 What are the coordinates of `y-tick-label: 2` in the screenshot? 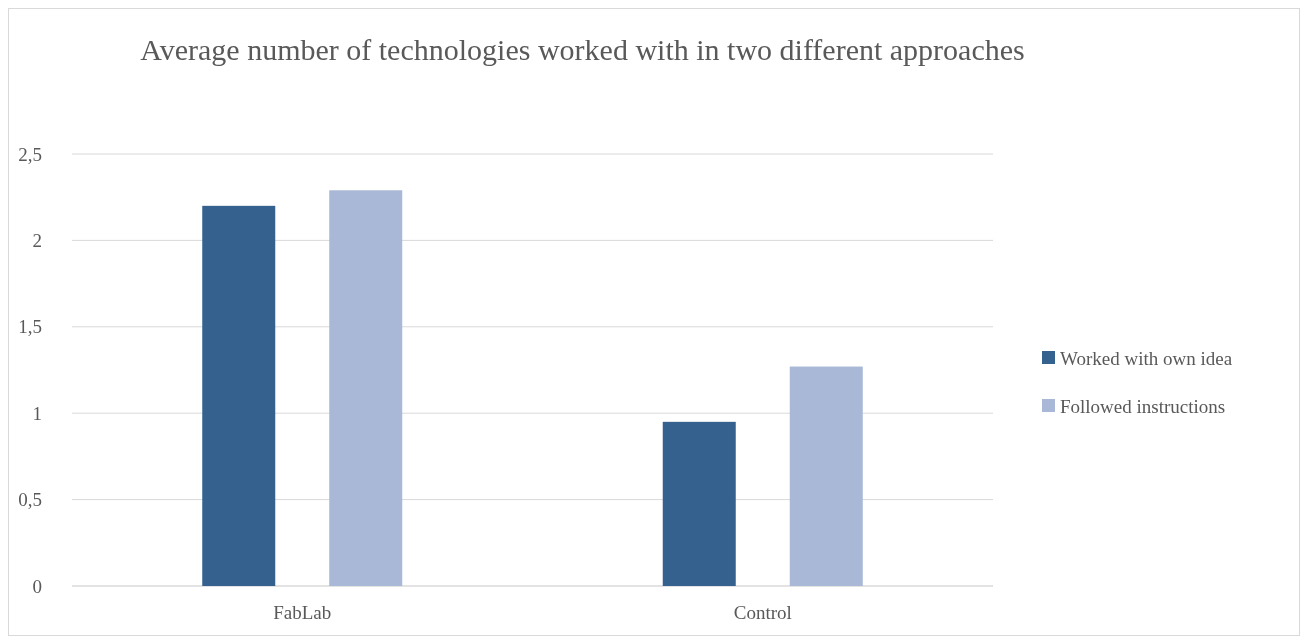 It's located at (37, 241).